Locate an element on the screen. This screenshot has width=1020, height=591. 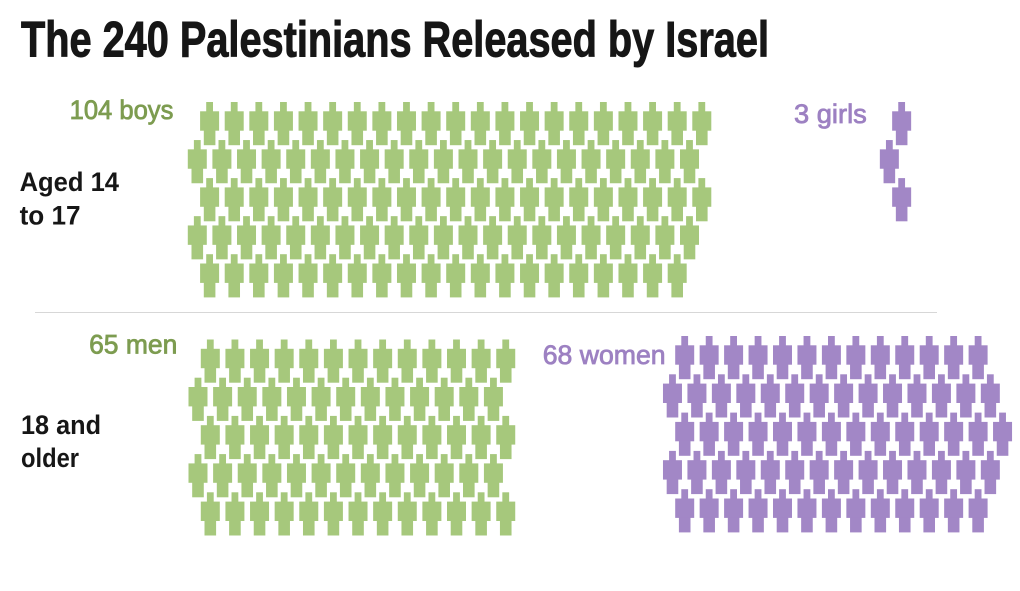
svg-text:The 240 Palestinians Released: The 240 Palestinians Released by Israel is located at coordinates (395, 39).